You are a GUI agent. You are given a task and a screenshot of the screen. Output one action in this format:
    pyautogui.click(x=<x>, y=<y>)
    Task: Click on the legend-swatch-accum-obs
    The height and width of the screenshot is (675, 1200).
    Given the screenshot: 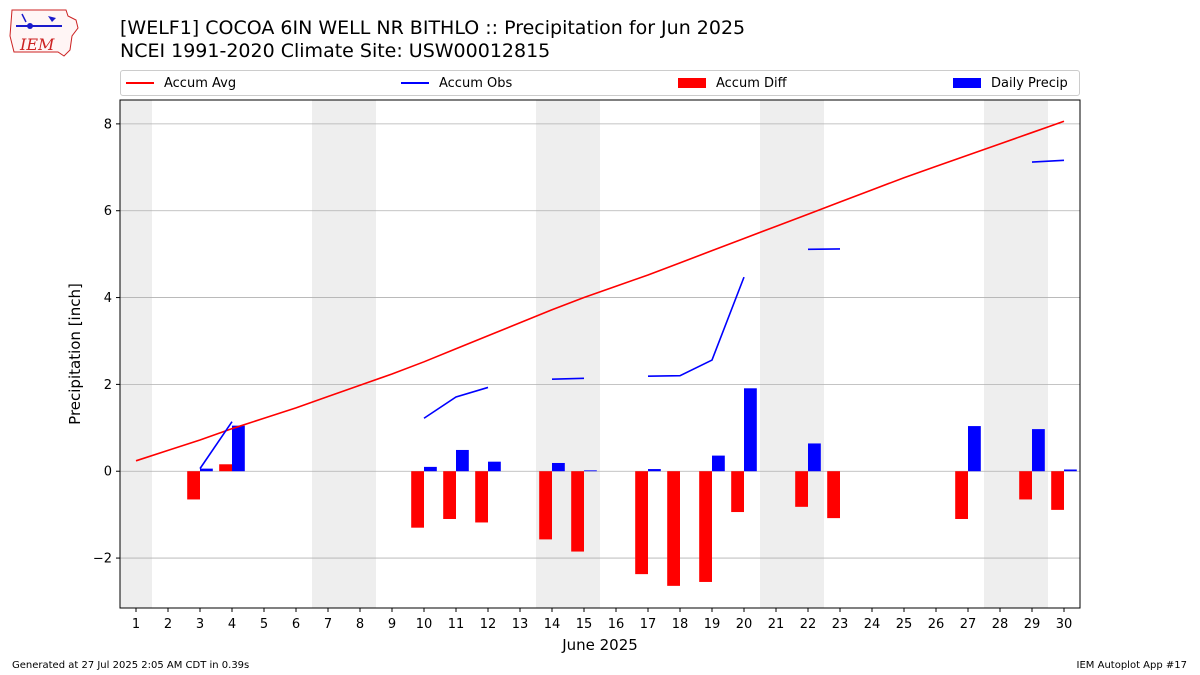 What is the action you would take?
    pyautogui.click(x=415, y=83)
    